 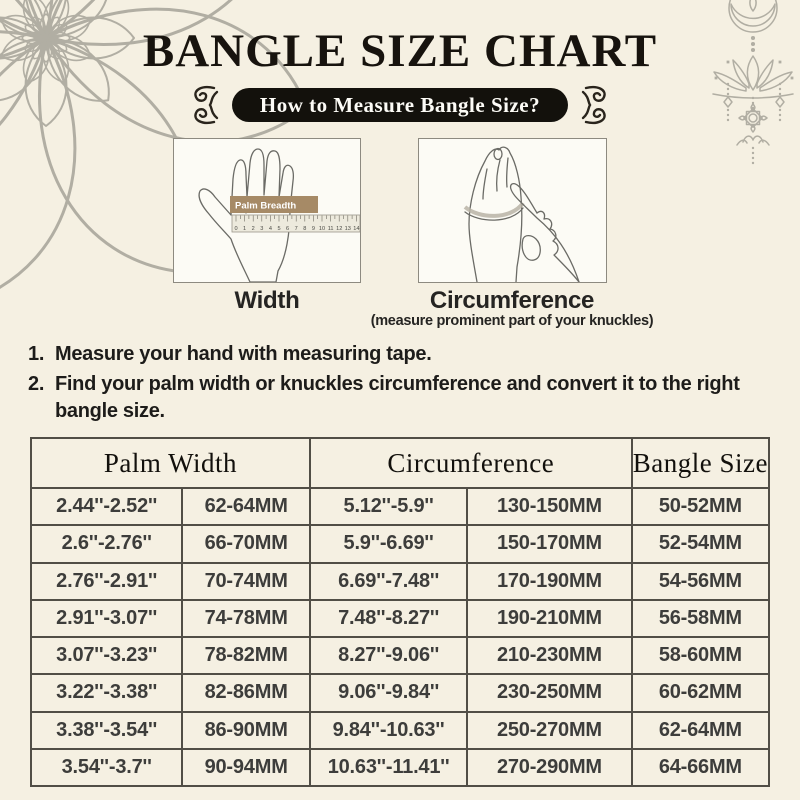 What do you see at coordinates (339, 229) in the screenshot?
I see `svg-text: 12` at bounding box center [339, 229].